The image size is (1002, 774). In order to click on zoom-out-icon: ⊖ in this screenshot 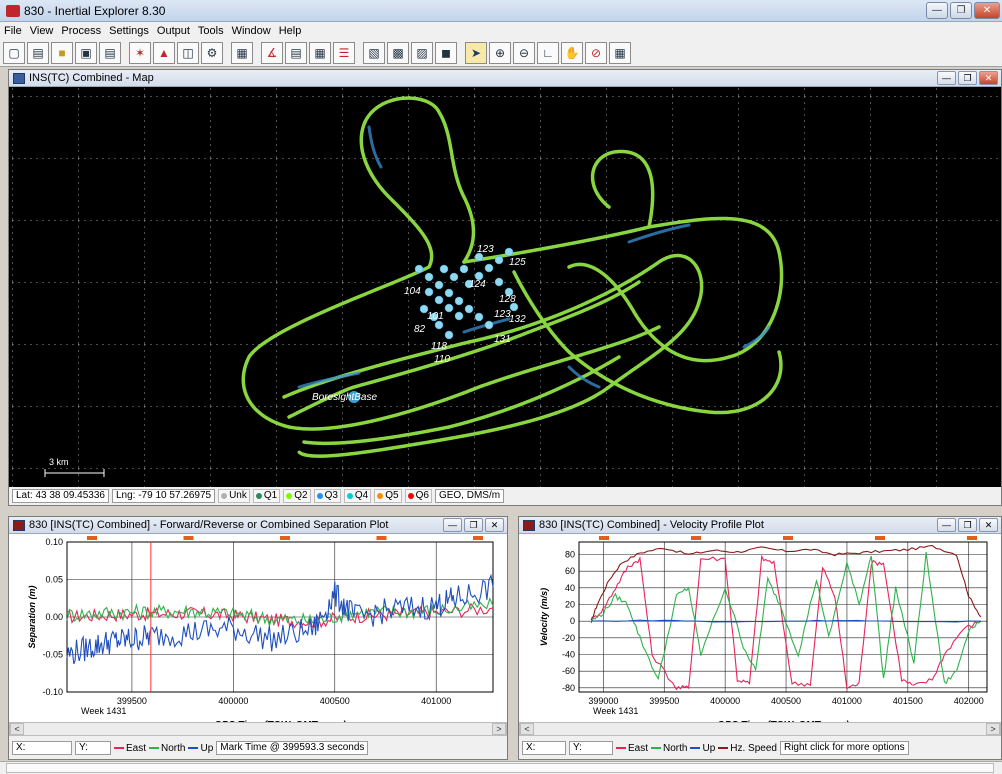, I will do `click(524, 52)`.